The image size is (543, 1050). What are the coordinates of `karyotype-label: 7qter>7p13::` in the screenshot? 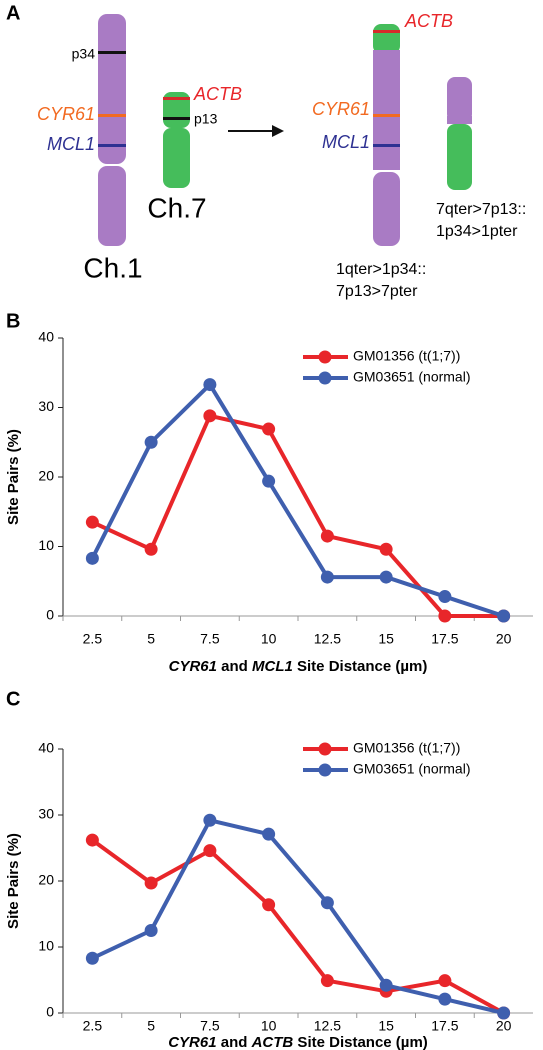 It's located at (481, 209).